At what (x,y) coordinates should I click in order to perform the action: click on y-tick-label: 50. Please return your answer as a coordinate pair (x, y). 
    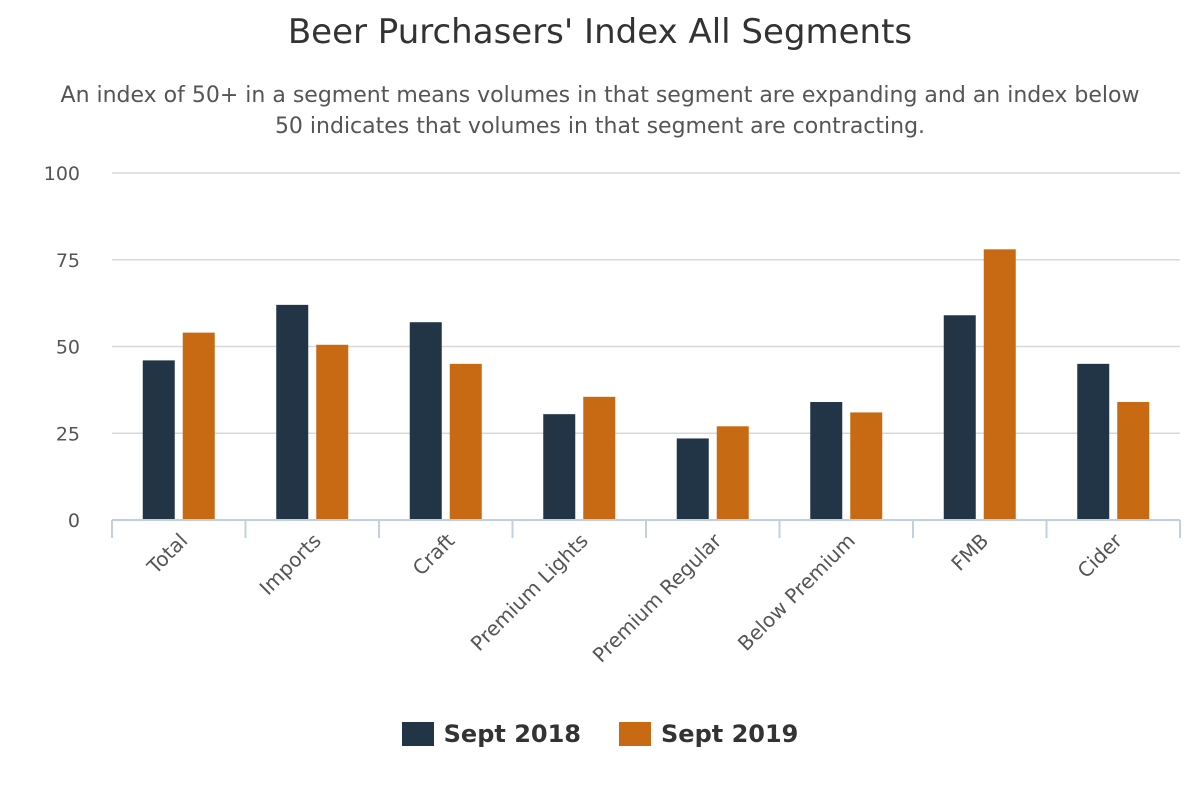
    Looking at the image, I should click on (68, 348).